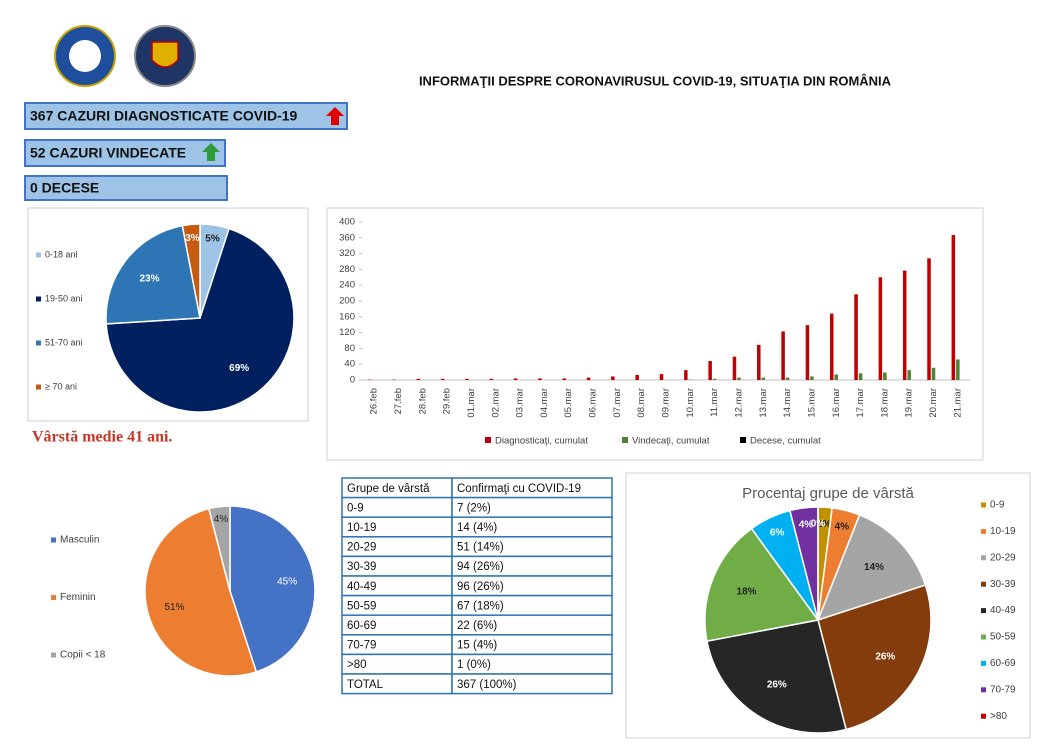 Image resolution: width=1056 pixels, height=750 pixels. I want to click on legend-label: 10-19, so click(1003, 531).